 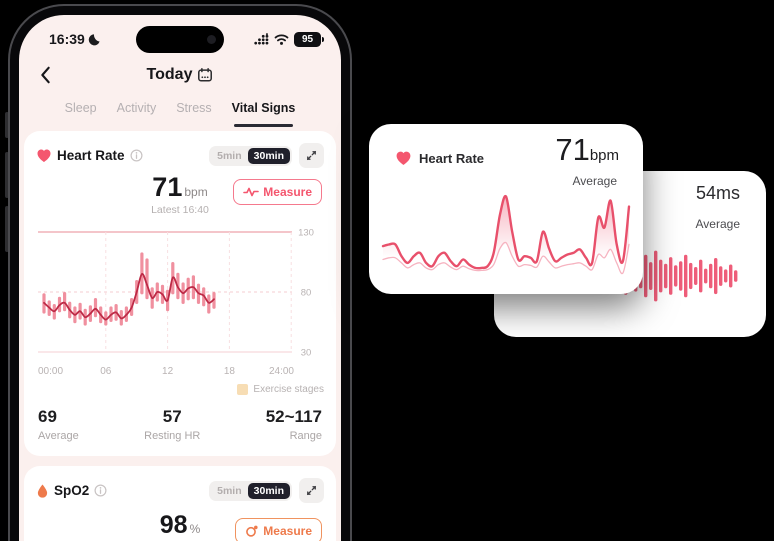 What do you see at coordinates (604, 155) in the screenshot?
I see `float-hr-unit: bpm` at bounding box center [604, 155].